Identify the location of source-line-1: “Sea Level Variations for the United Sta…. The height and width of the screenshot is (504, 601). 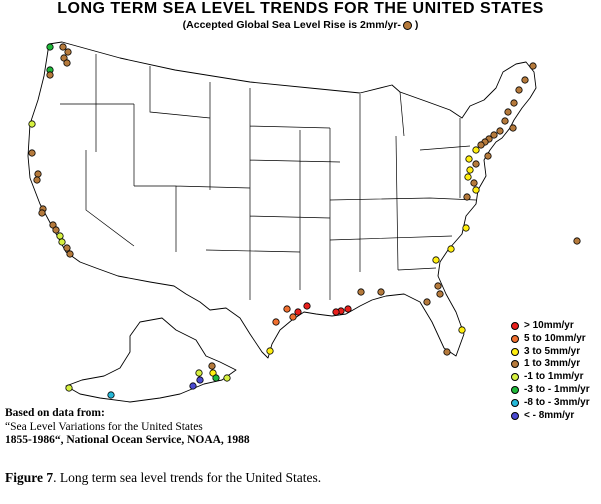
(104, 426).